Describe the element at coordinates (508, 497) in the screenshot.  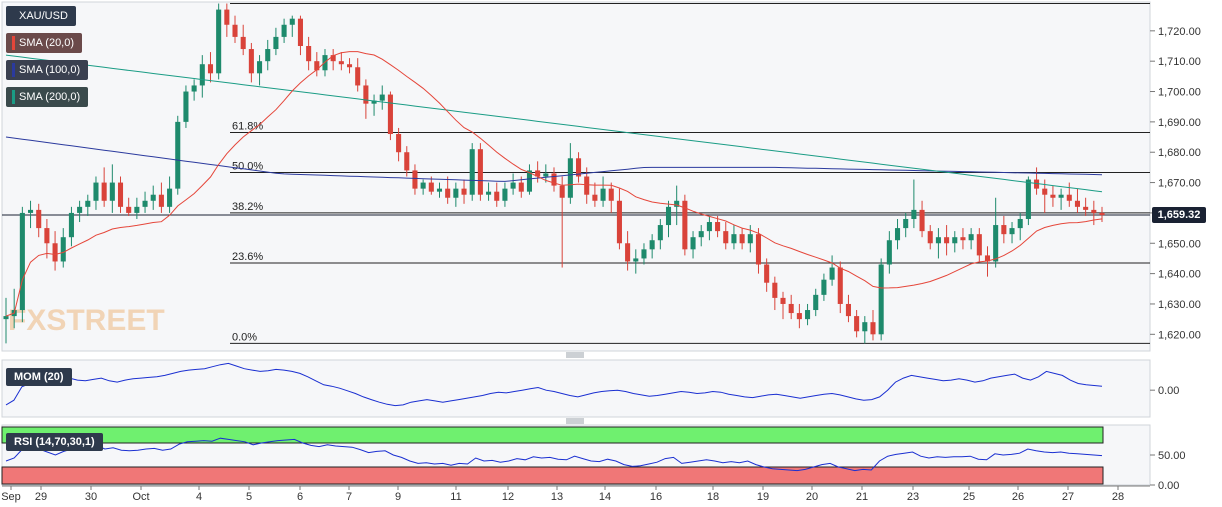
I see `x-tick-label: 12` at that location.